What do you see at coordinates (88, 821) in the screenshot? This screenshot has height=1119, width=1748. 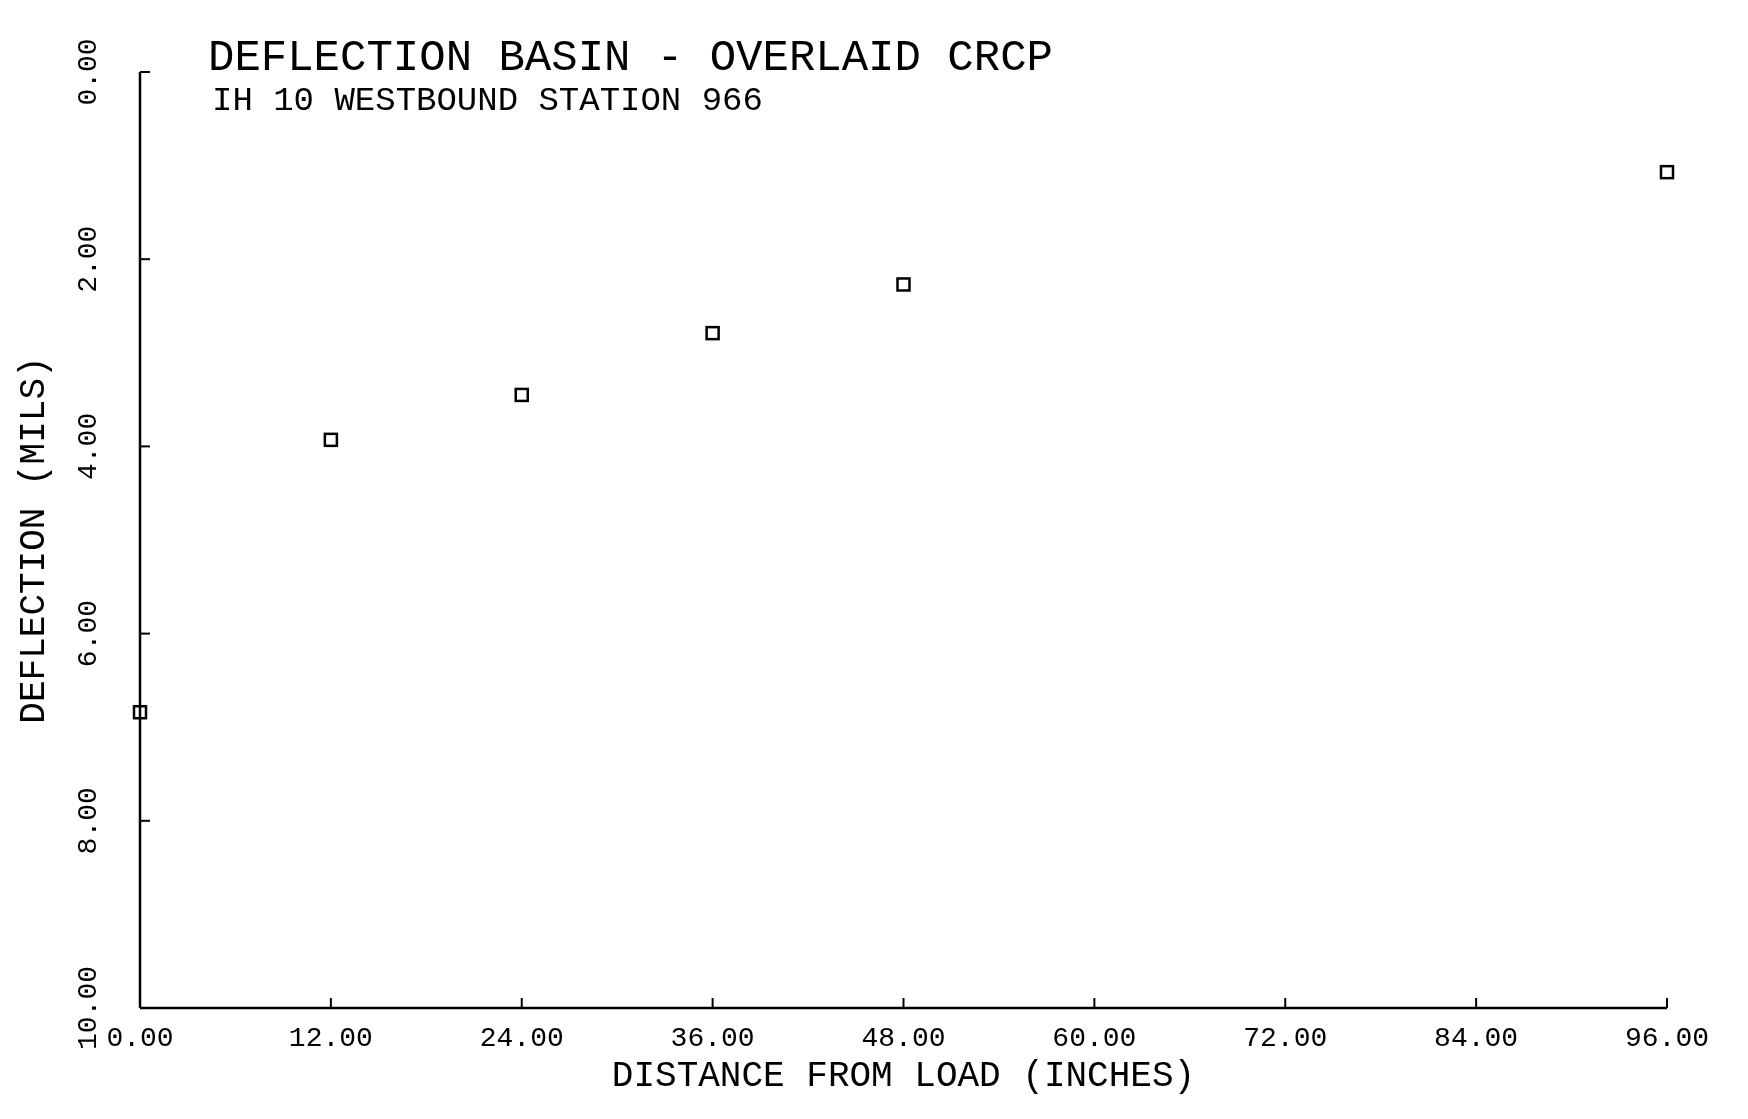 I see `y-tick-label: 8.00` at bounding box center [88, 821].